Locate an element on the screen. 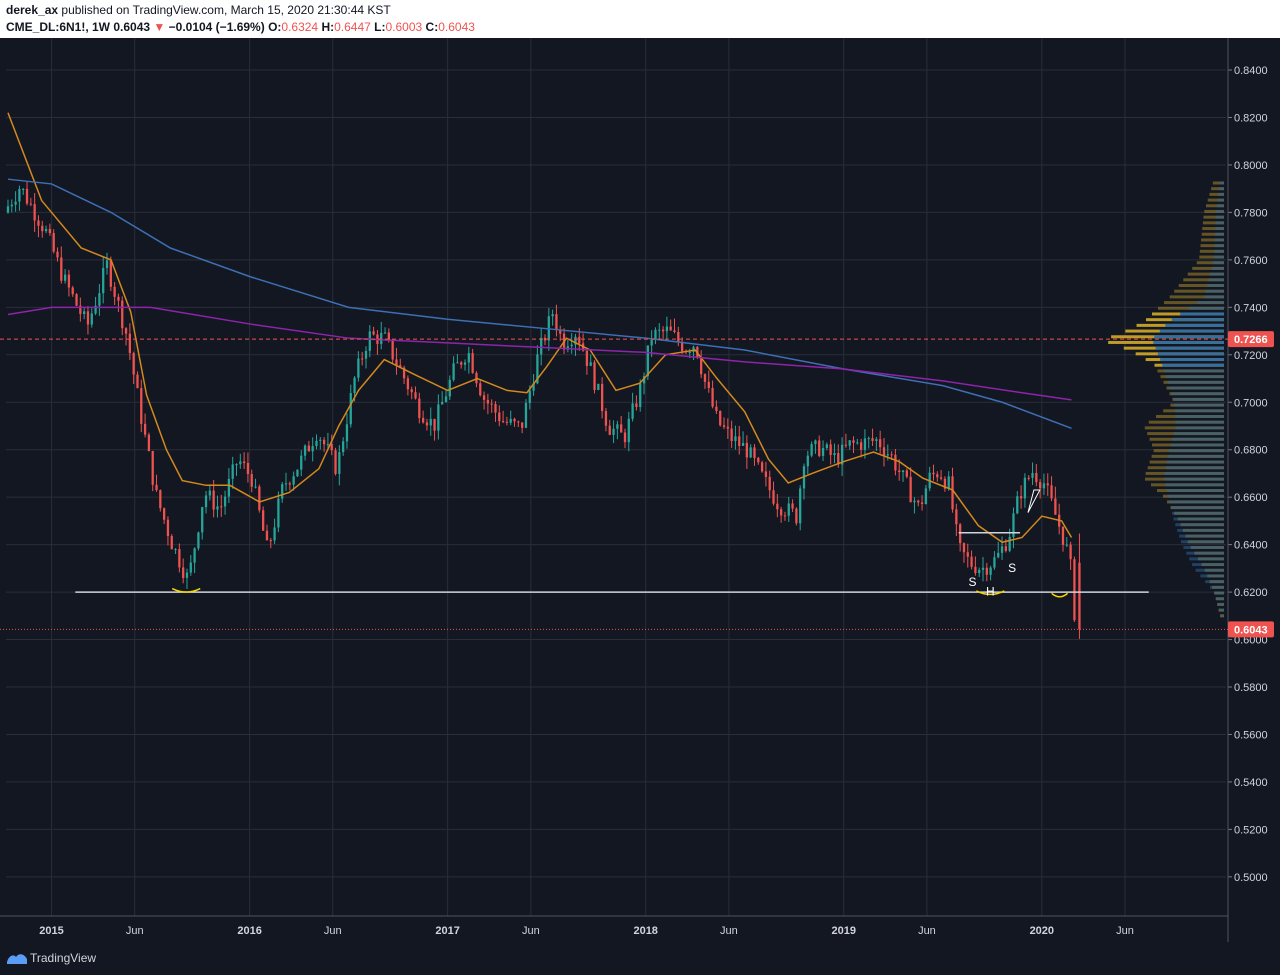 The height and width of the screenshot is (975, 1280). brand-name: TradingView is located at coordinates (63, 958).